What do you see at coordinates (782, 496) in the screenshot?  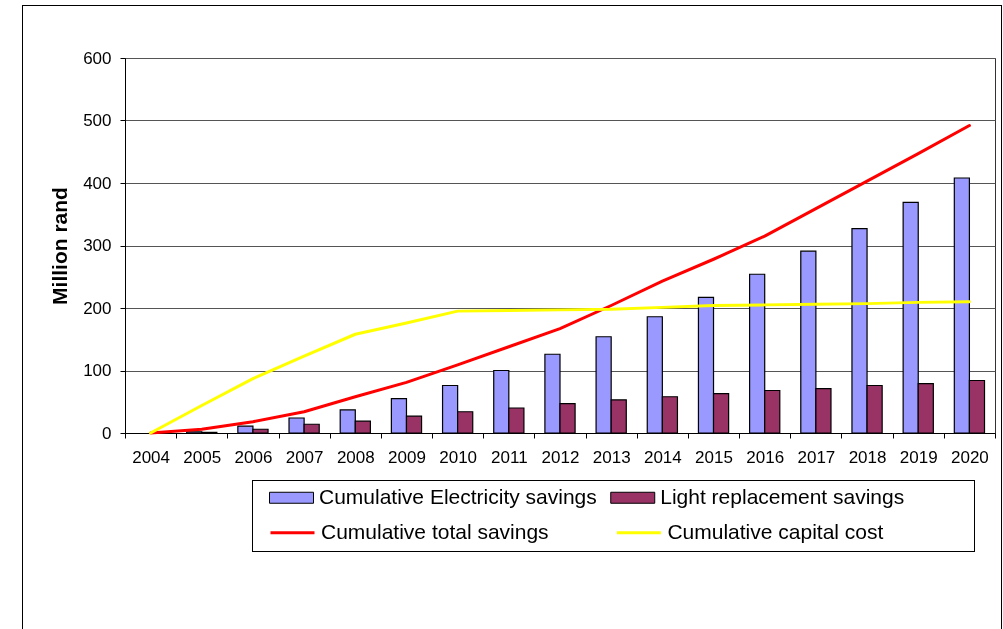 I see `legend-label: Light replacement savings` at bounding box center [782, 496].